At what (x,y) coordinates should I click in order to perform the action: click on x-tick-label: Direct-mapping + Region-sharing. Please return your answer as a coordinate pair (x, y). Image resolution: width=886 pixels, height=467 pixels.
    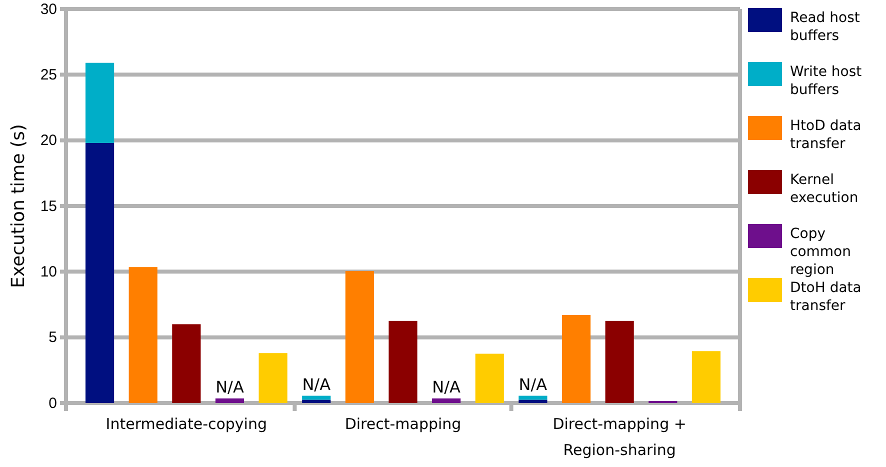
    Looking at the image, I should click on (619, 437).